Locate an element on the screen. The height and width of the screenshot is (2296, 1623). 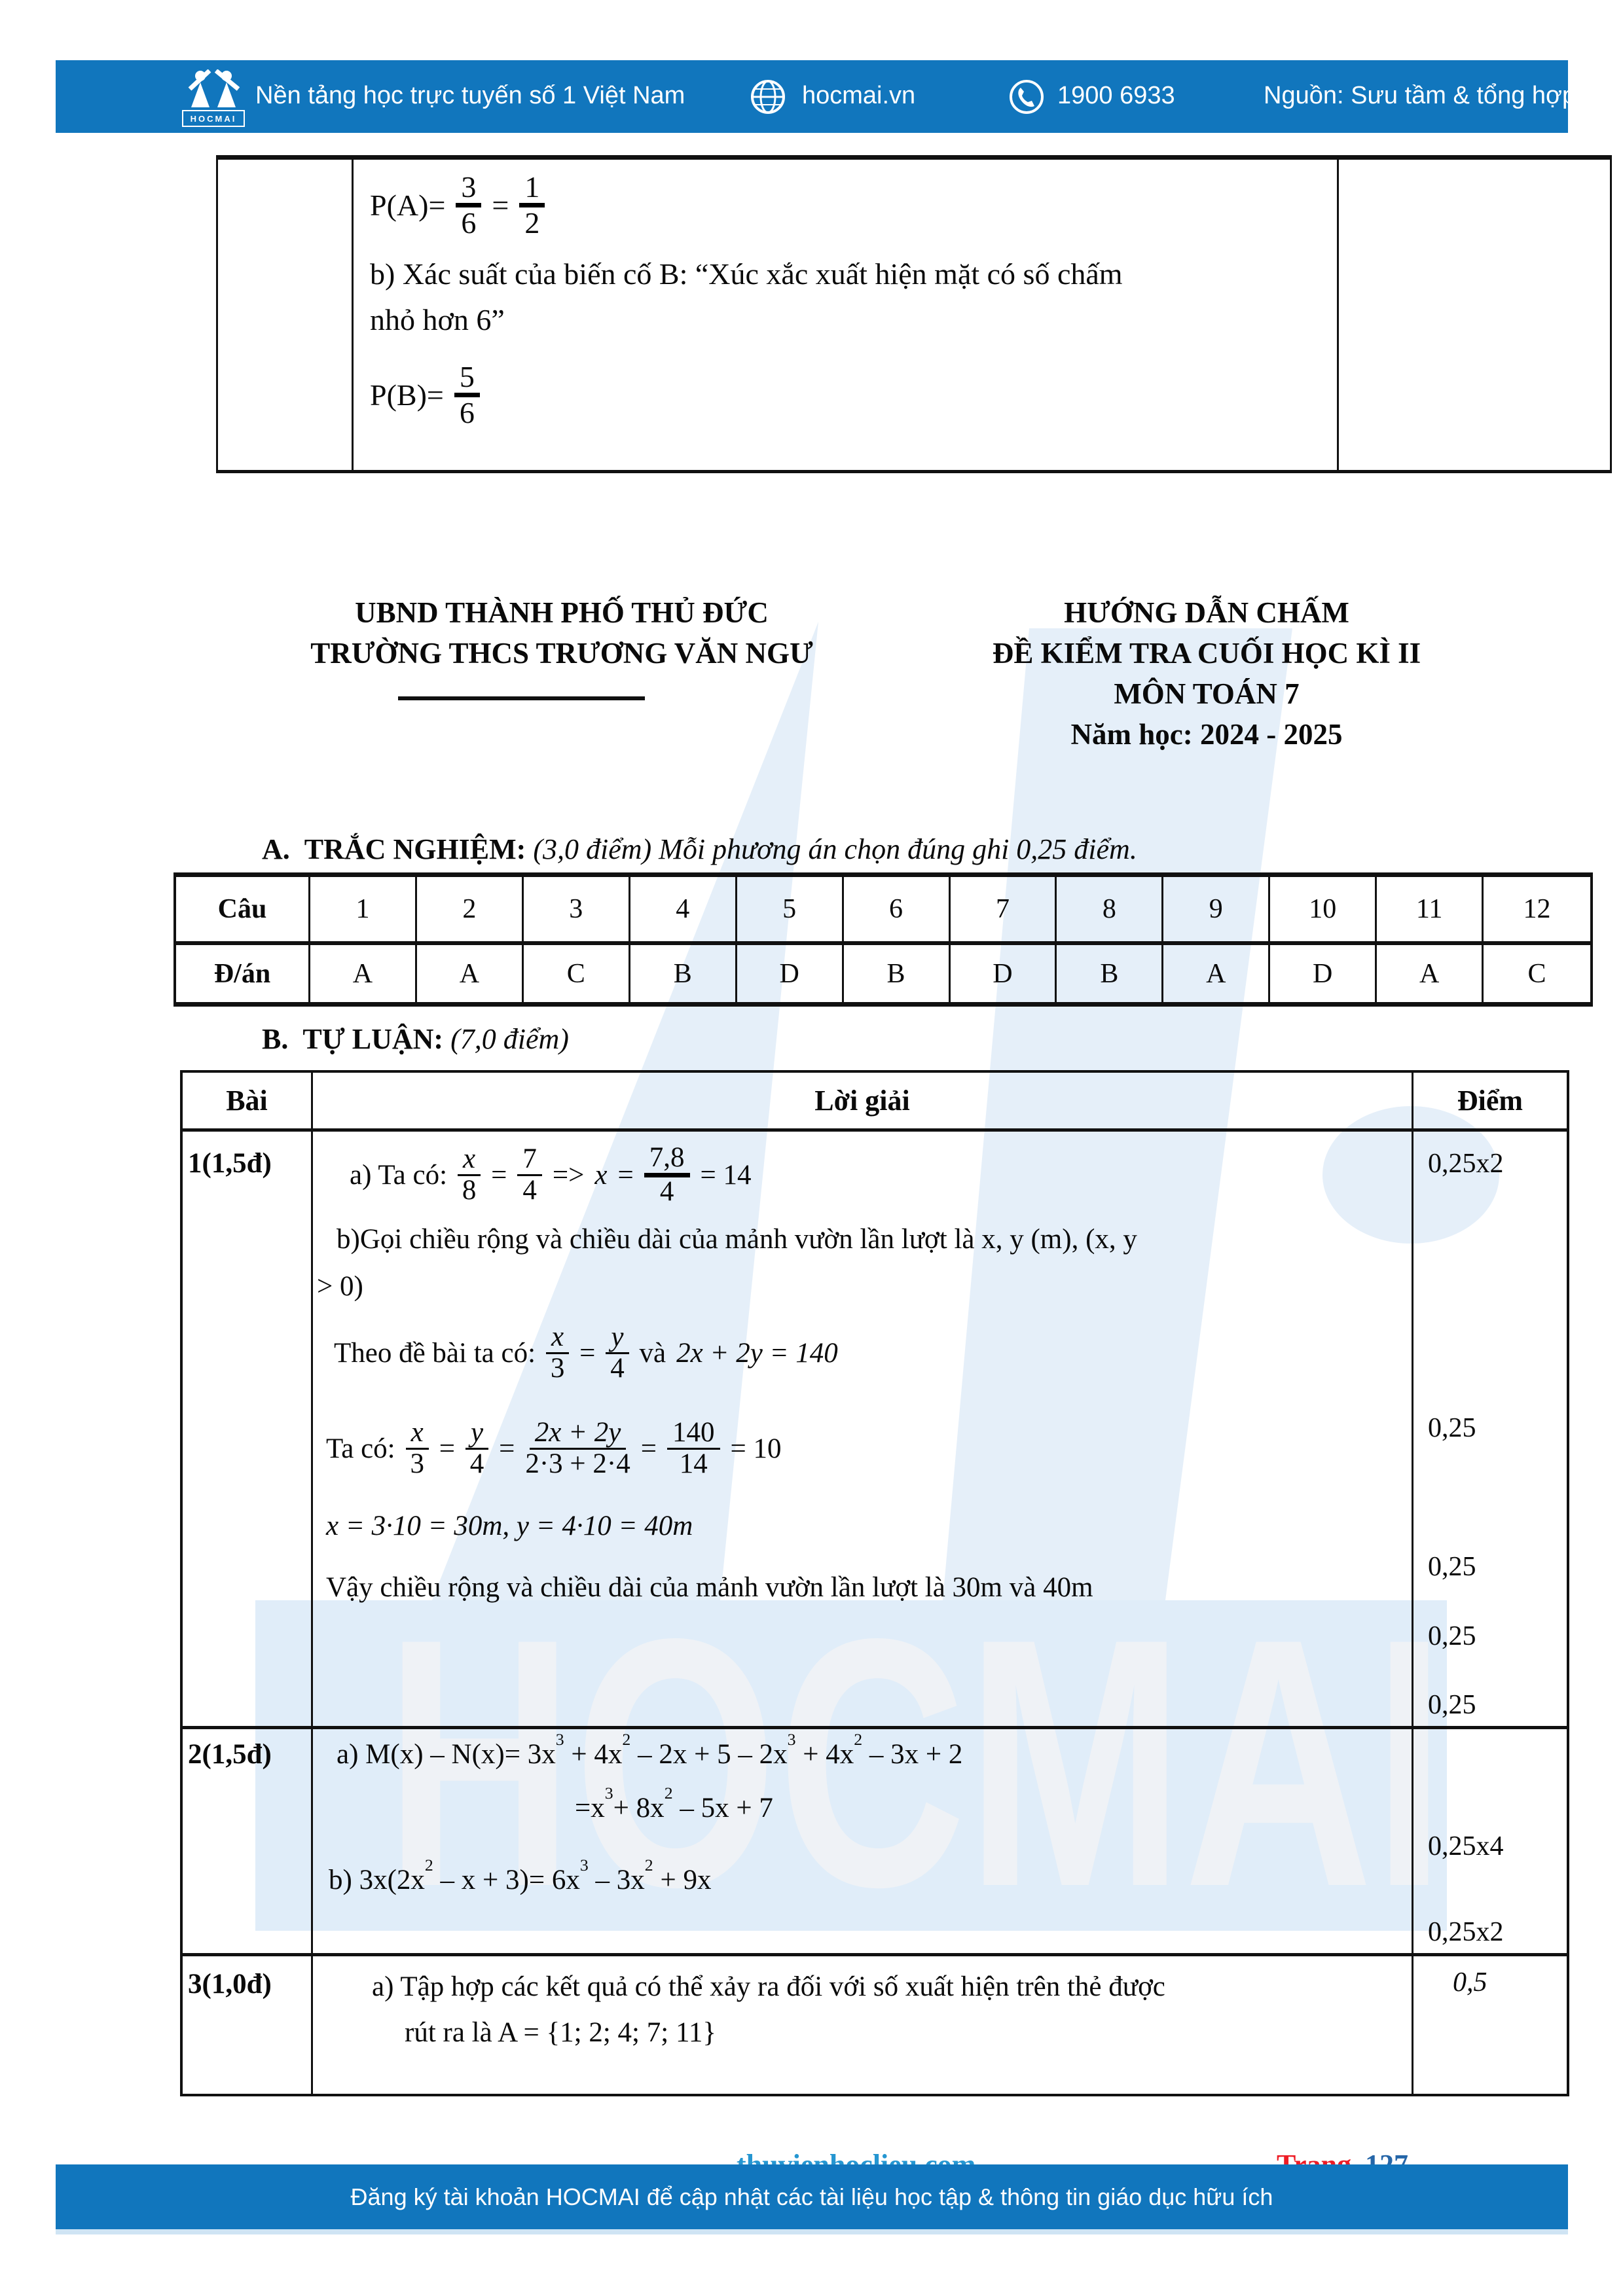
exam-title-1: HƯỚNG DẪN CHẤM is located at coordinates (1206, 612).